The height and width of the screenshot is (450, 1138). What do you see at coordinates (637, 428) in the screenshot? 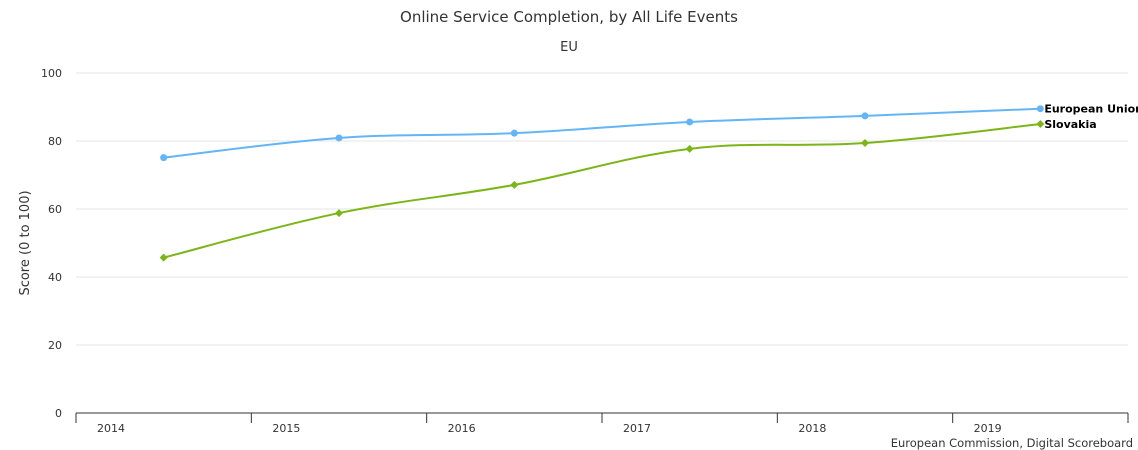
I see `x-tick-label: 2017` at bounding box center [637, 428].